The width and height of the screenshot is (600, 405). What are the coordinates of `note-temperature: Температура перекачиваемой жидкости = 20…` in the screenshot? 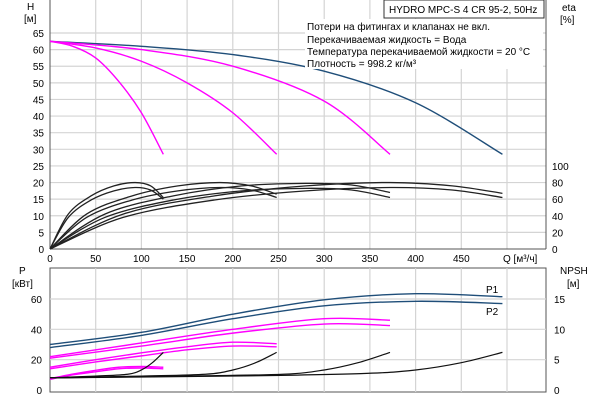 It's located at (418, 52).